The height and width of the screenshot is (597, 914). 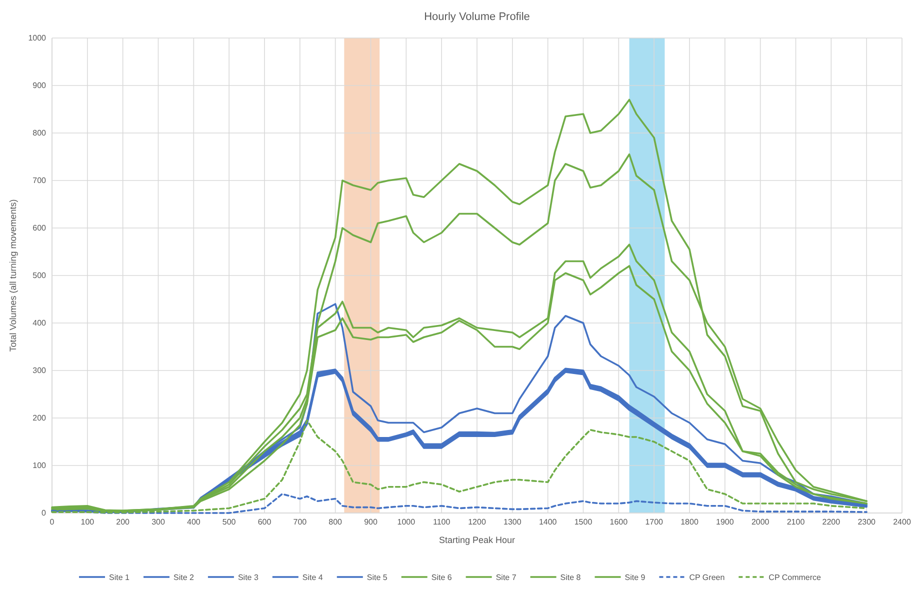 What do you see at coordinates (441, 522) in the screenshot?
I see `x-tick-label: 1100` at bounding box center [441, 522].